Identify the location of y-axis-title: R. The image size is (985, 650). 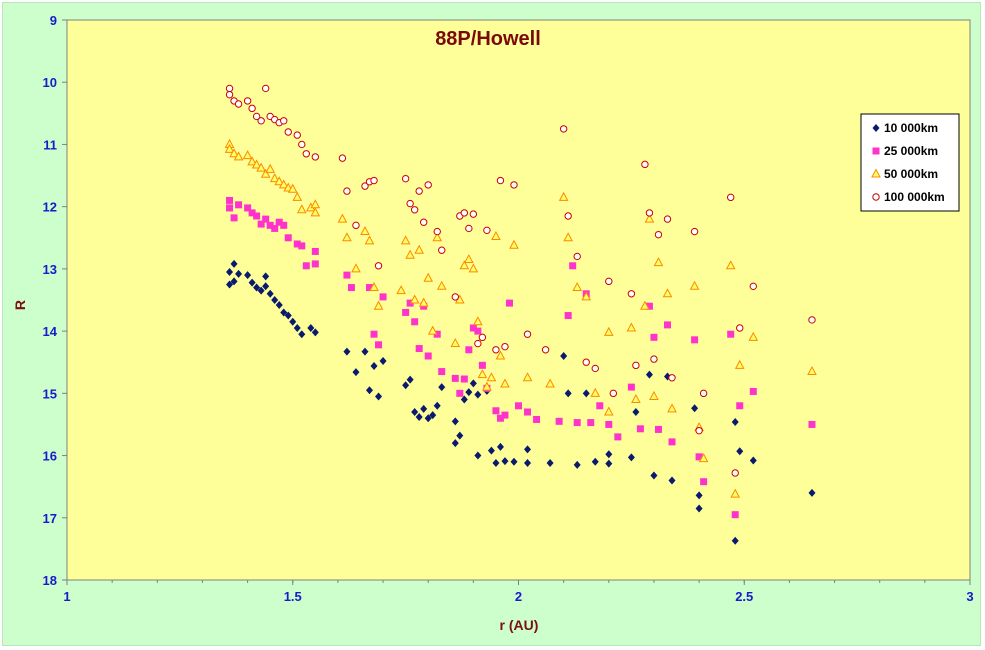
(20, 305).